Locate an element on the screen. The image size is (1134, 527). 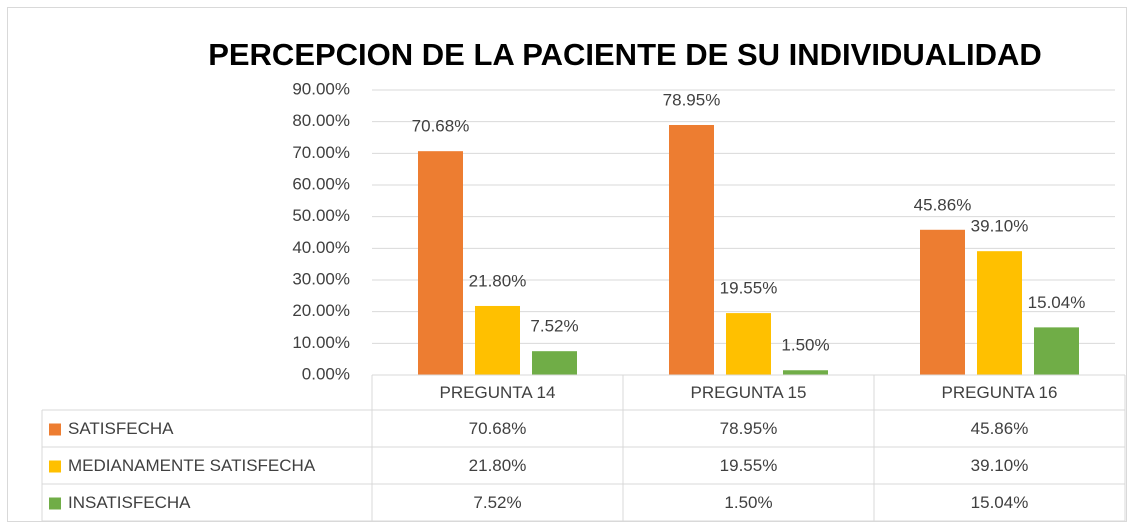
data-label: 15.04% is located at coordinates (1057, 302).